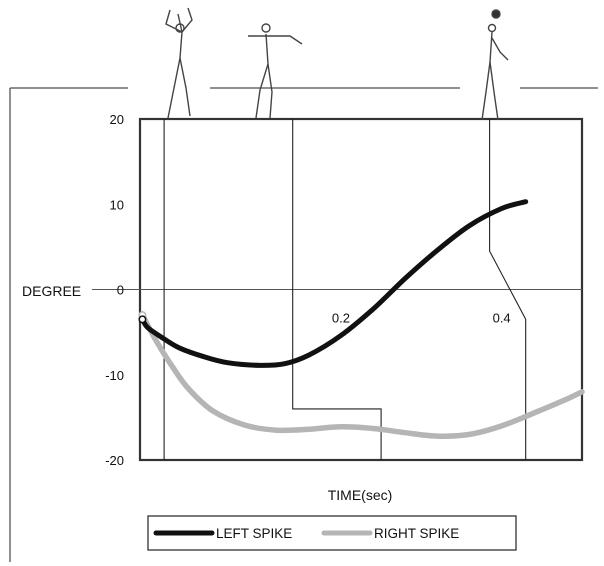 Image resolution: width=604 pixels, height=566 pixels. Describe the element at coordinates (502, 318) in the screenshot. I see `x-tick-label: 0.4` at that location.